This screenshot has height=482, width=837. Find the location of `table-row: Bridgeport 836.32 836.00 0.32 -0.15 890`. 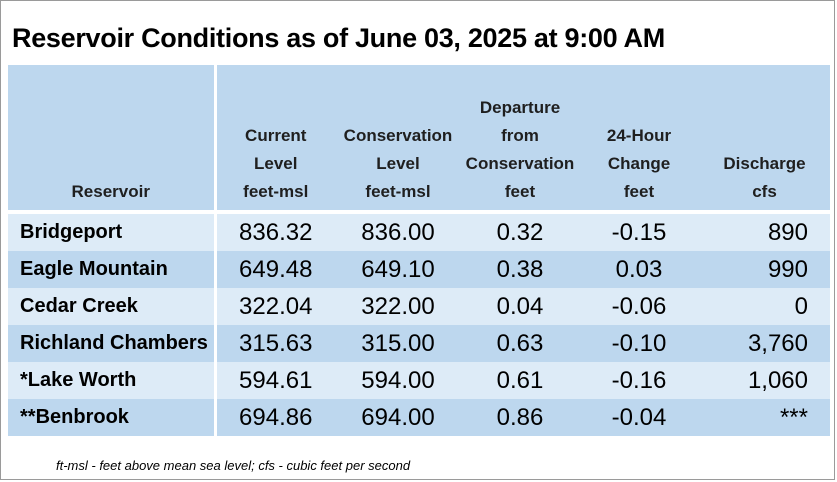

table-row: Bridgeport 836.32 836.00 0.32 -0.15 890 is located at coordinates (419, 230).